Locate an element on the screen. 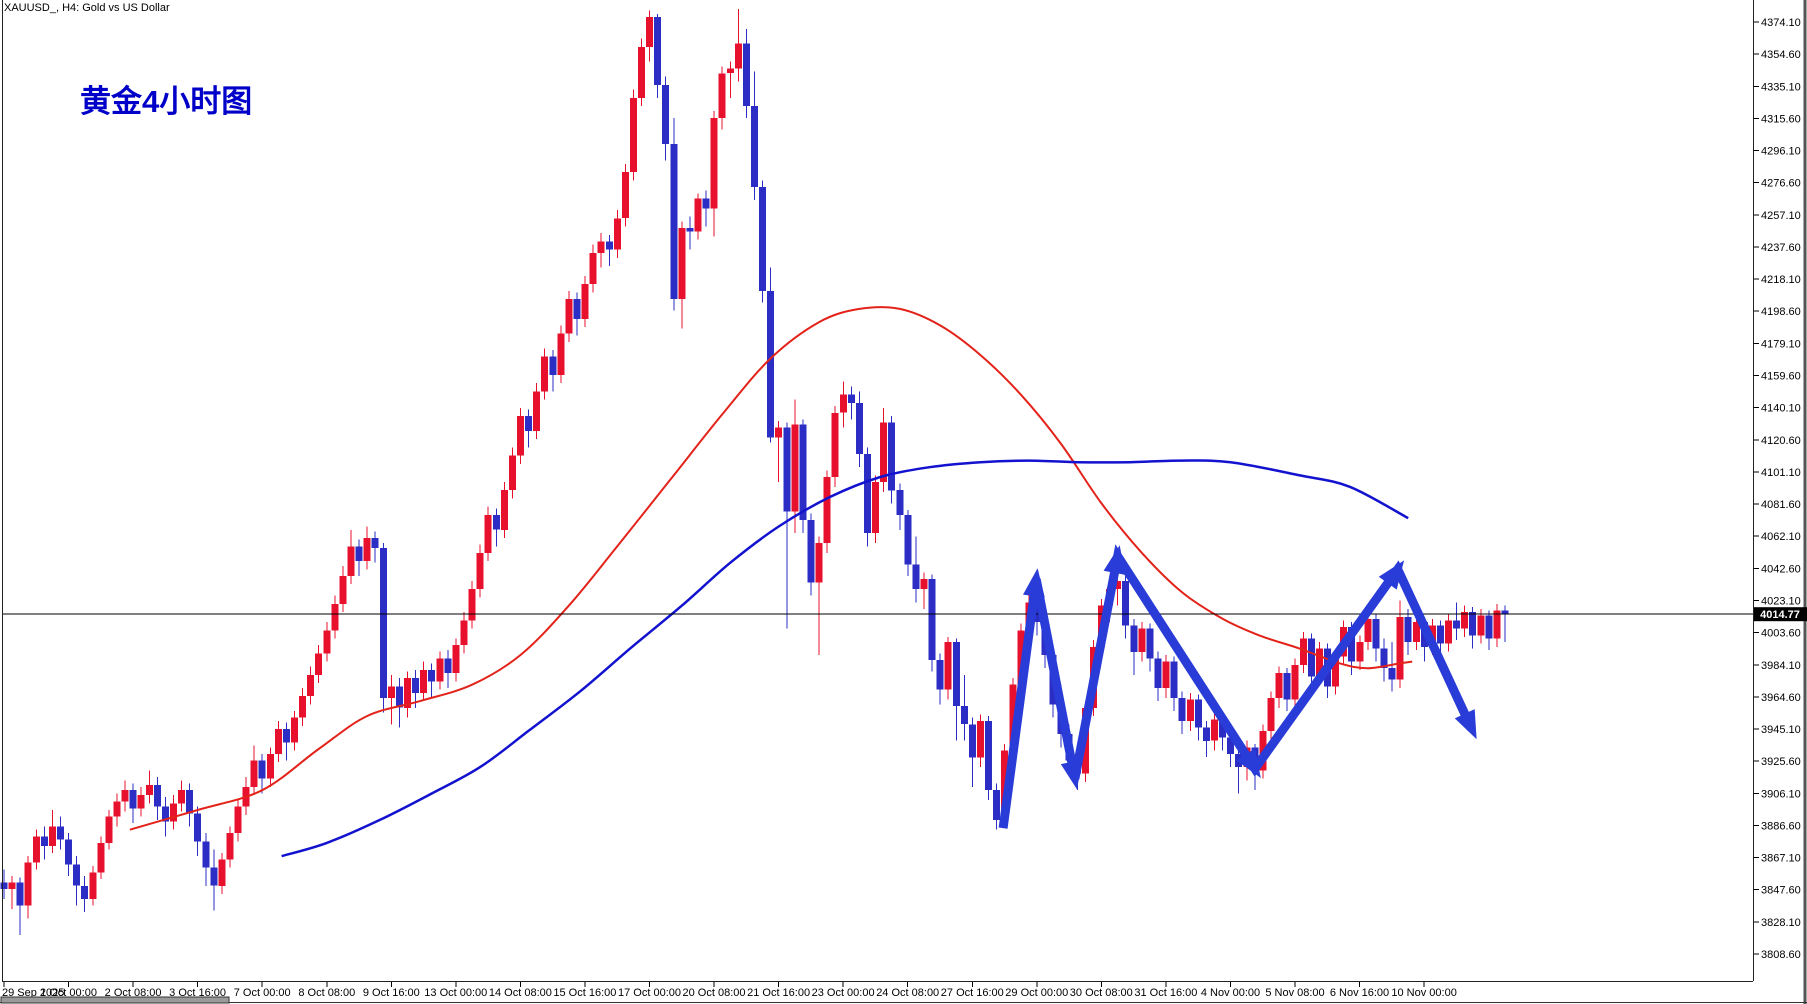  price-axis-label: 4023.10 is located at coordinates (1781, 602).